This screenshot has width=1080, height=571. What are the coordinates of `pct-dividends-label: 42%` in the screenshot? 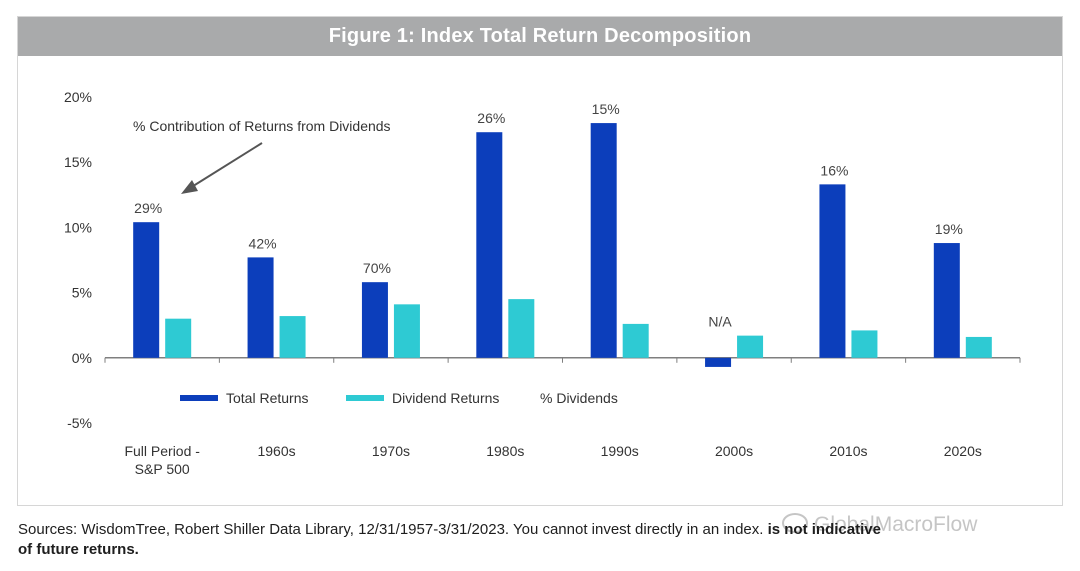 It's located at (263, 243).